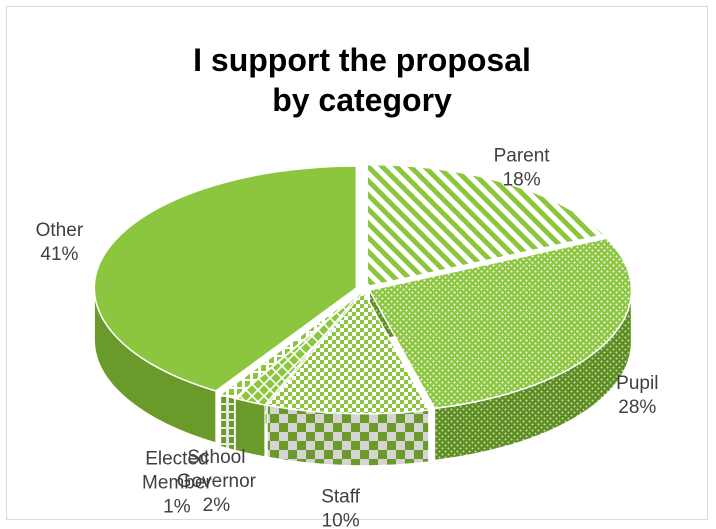 The height and width of the screenshot is (529, 716). Describe the element at coordinates (522, 167) in the screenshot. I see `slice-label-parent: Parent 18%` at that location.